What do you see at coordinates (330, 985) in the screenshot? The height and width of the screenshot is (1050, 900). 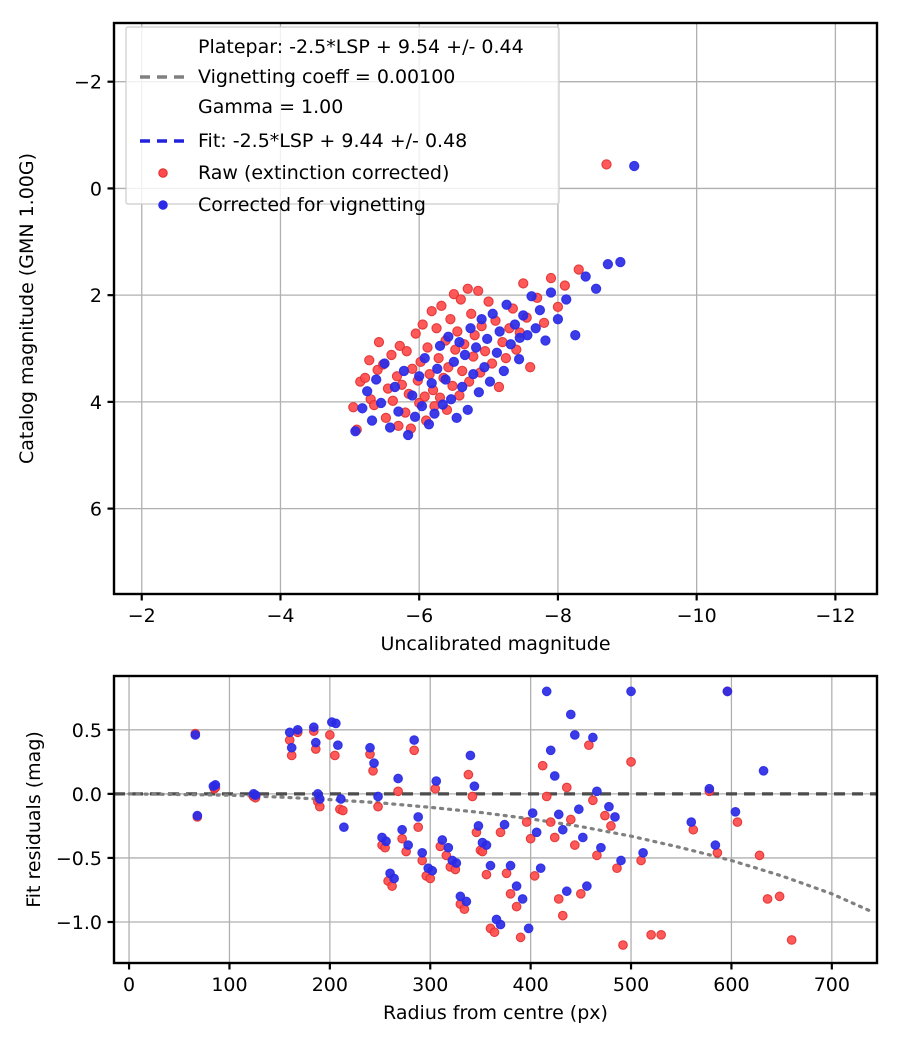 I see `xtick-label: 200` at bounding box center [330, 985].